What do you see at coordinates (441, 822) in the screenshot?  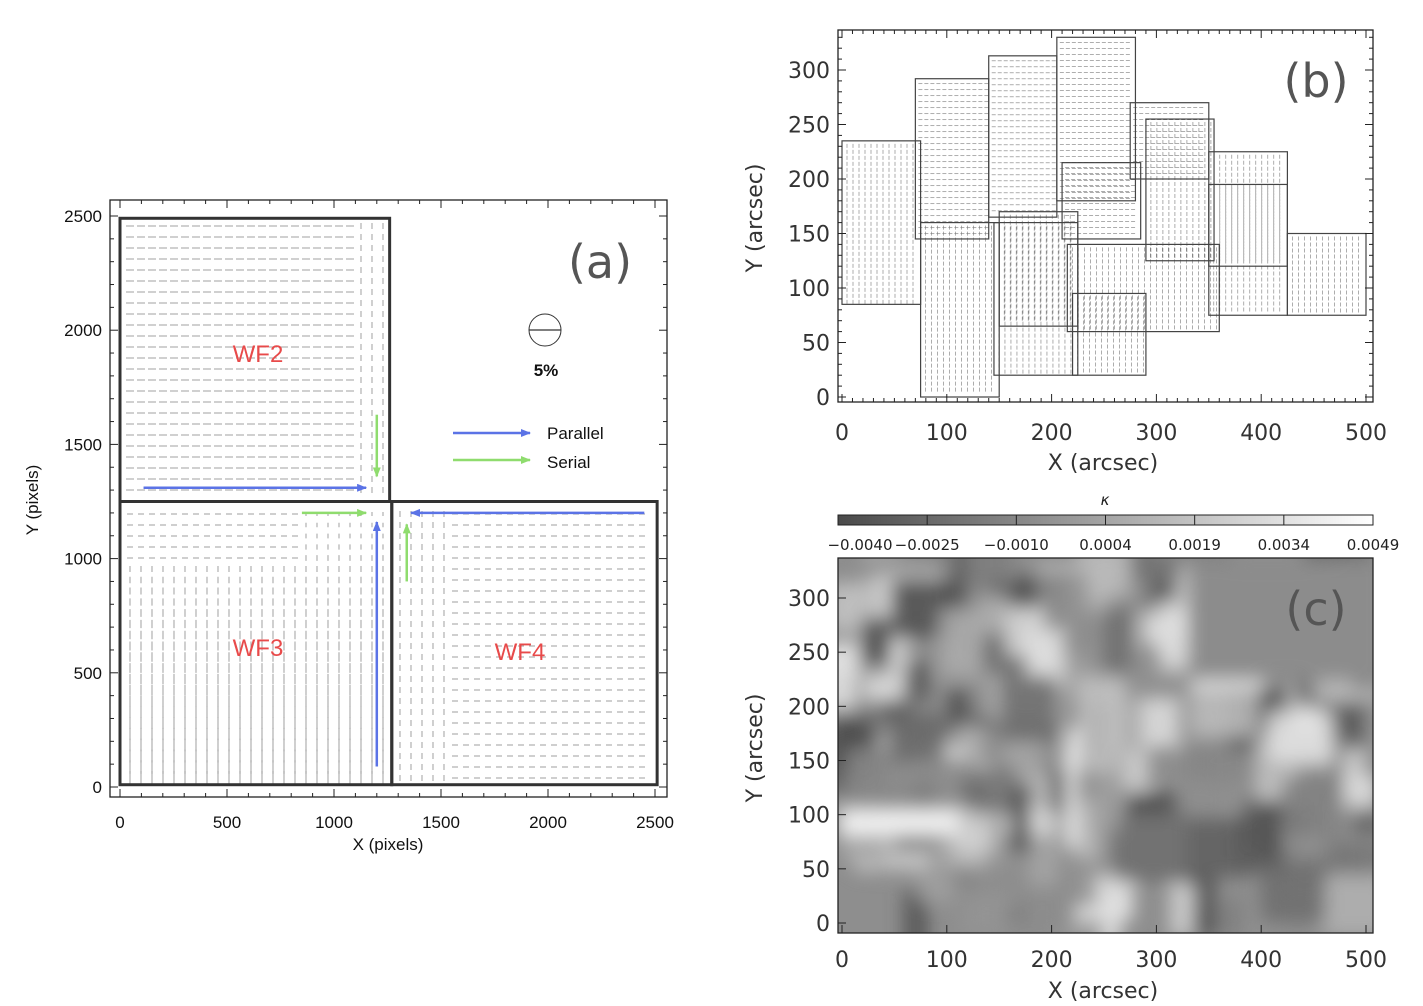 I see `x-tick-label-a: 1500` at bounding box center [441, 822].